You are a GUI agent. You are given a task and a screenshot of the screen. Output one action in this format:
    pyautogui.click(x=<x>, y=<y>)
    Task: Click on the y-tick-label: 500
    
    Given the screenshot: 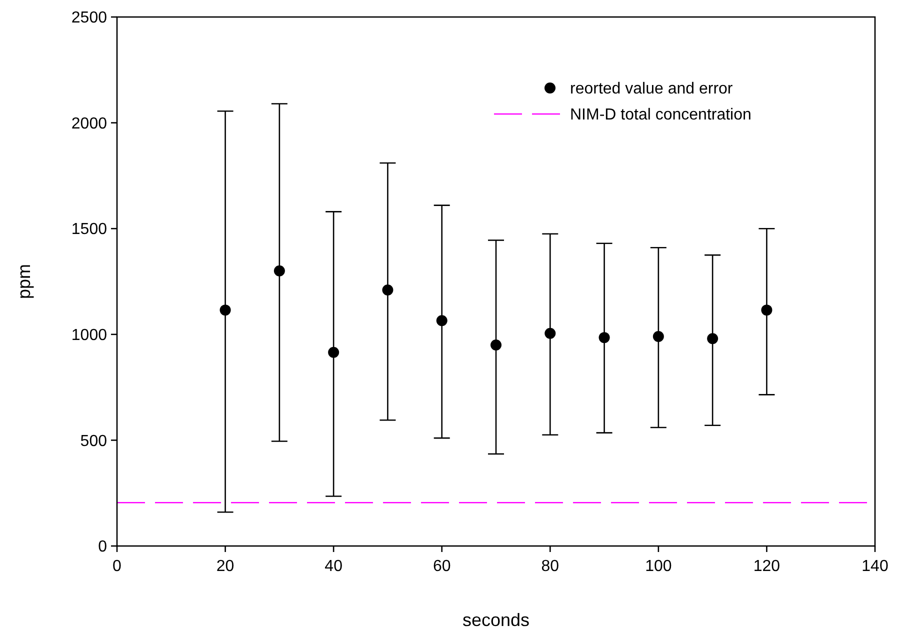 What is the action you would take?
    pyautogui.click(x=94, y=441)
    